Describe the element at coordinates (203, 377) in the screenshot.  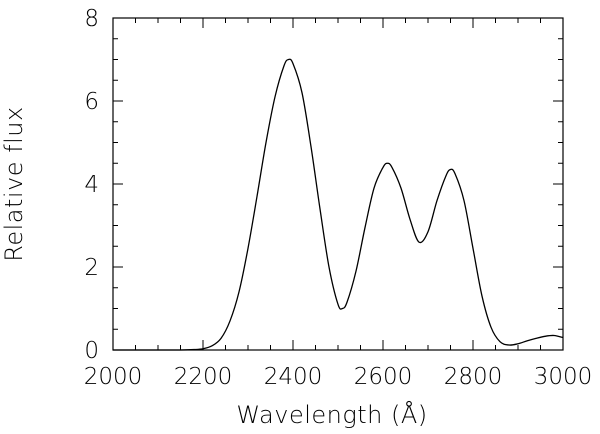
I see `x-tick-label: 2200` at that location.